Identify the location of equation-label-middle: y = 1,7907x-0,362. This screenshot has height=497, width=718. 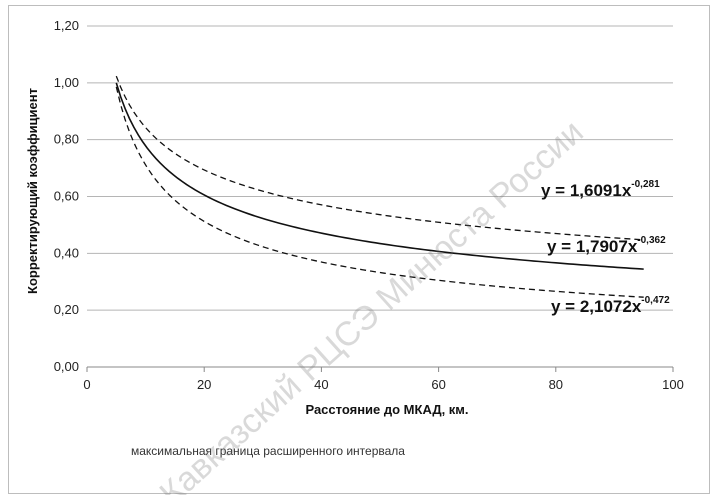
(606, 245).